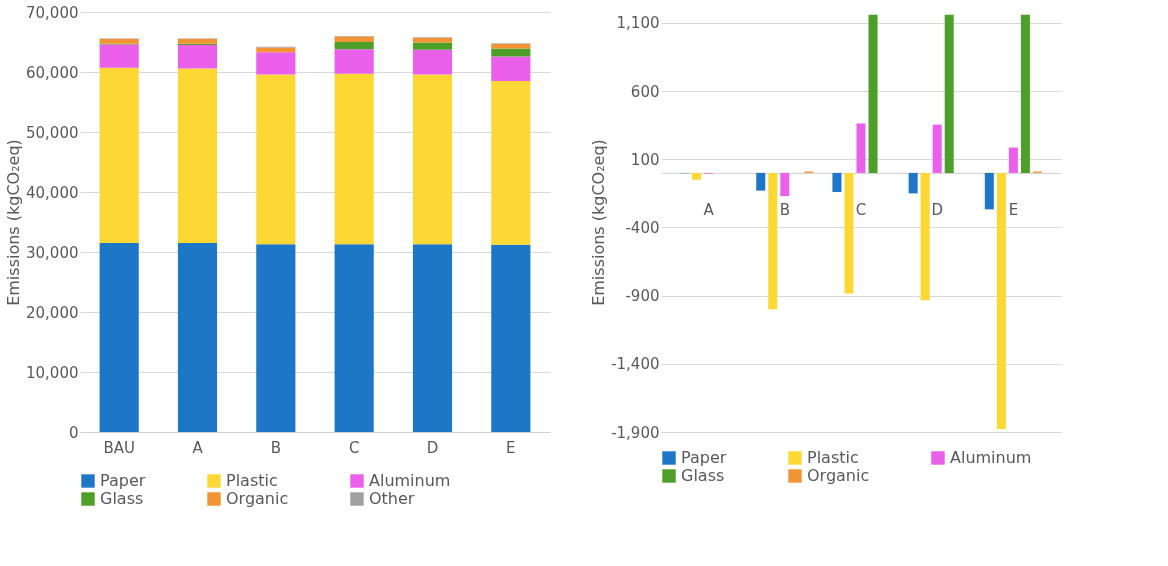 The image size is (1168, 566). What do you see at coordinates (392, 498) in the screenshot?
I see `legend-label: Other` at bounding box center [392, 498].